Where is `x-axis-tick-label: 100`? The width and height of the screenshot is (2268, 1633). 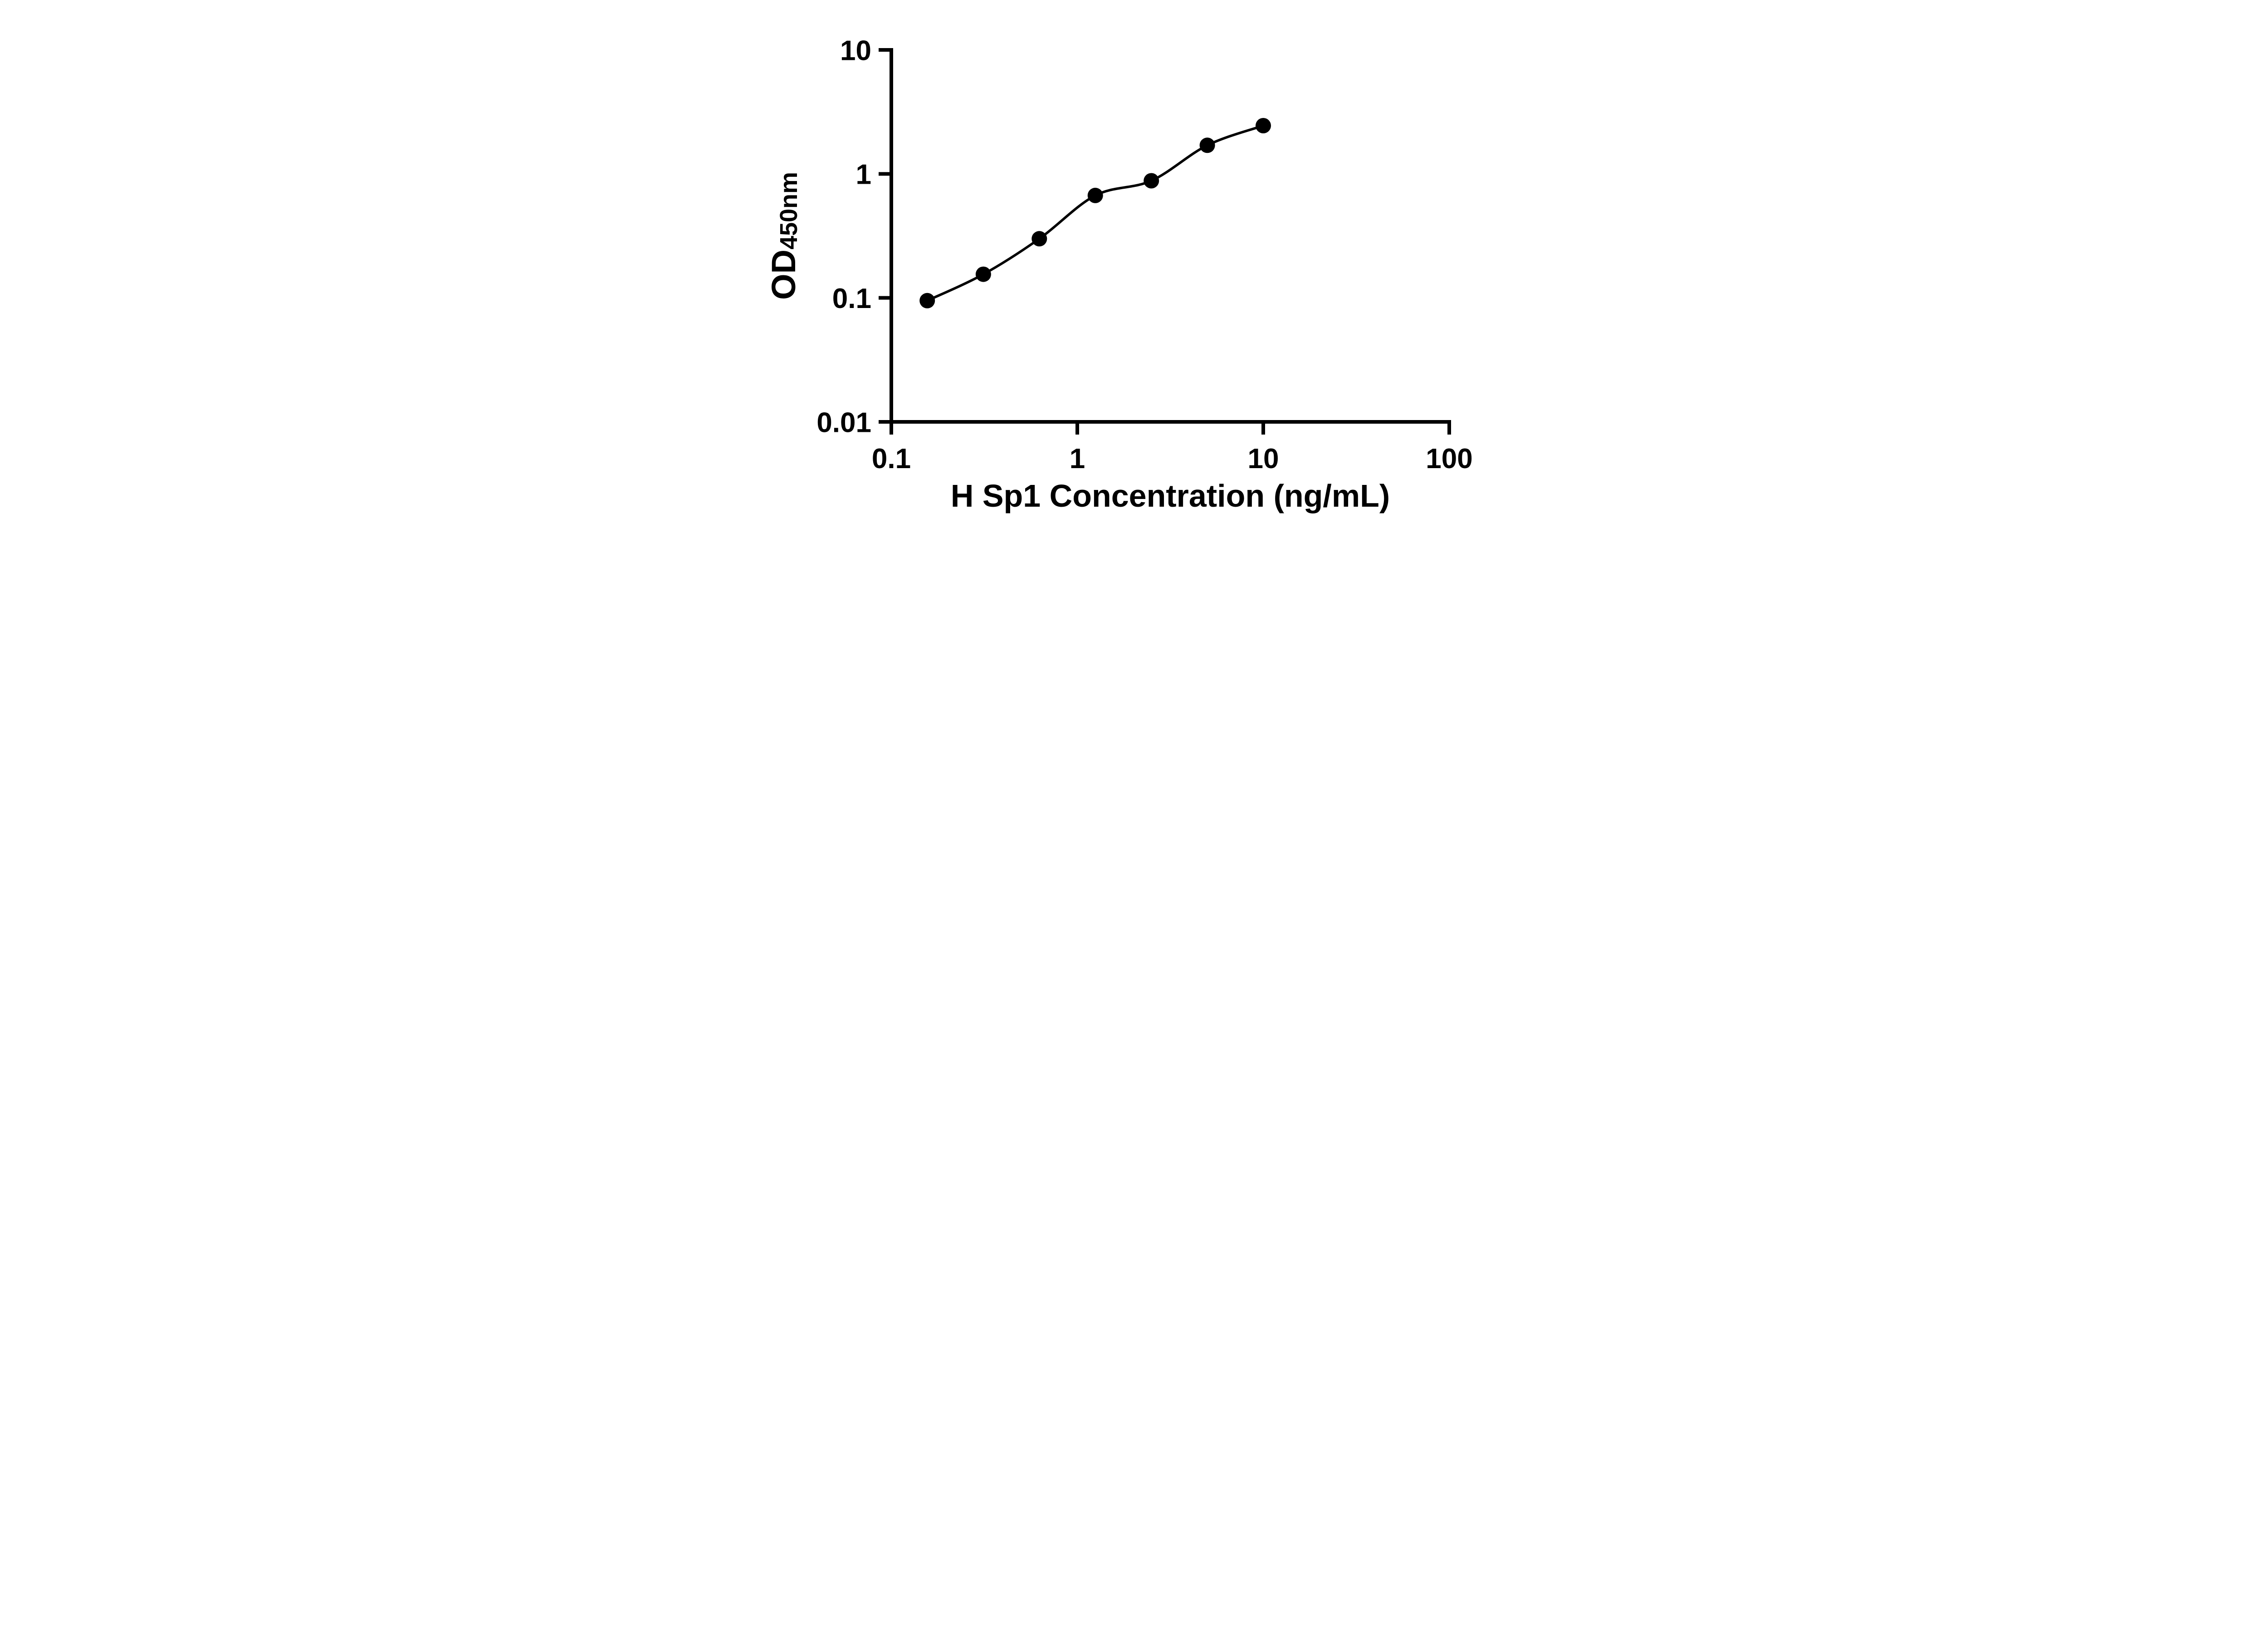 x-axis-tick-label: 100 is located at coordinates (1449, 458).